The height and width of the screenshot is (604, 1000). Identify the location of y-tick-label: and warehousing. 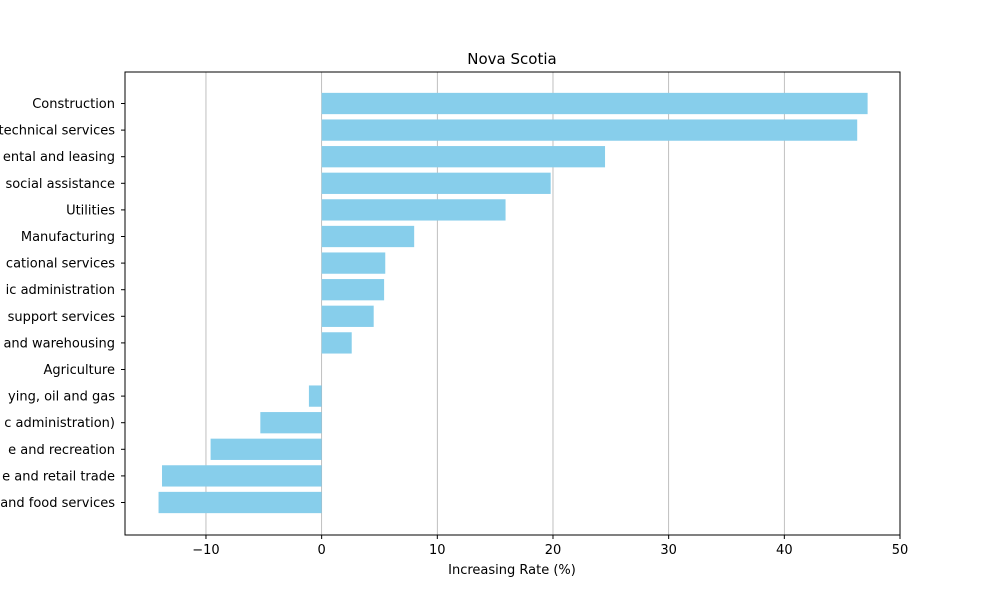
(59, 343).